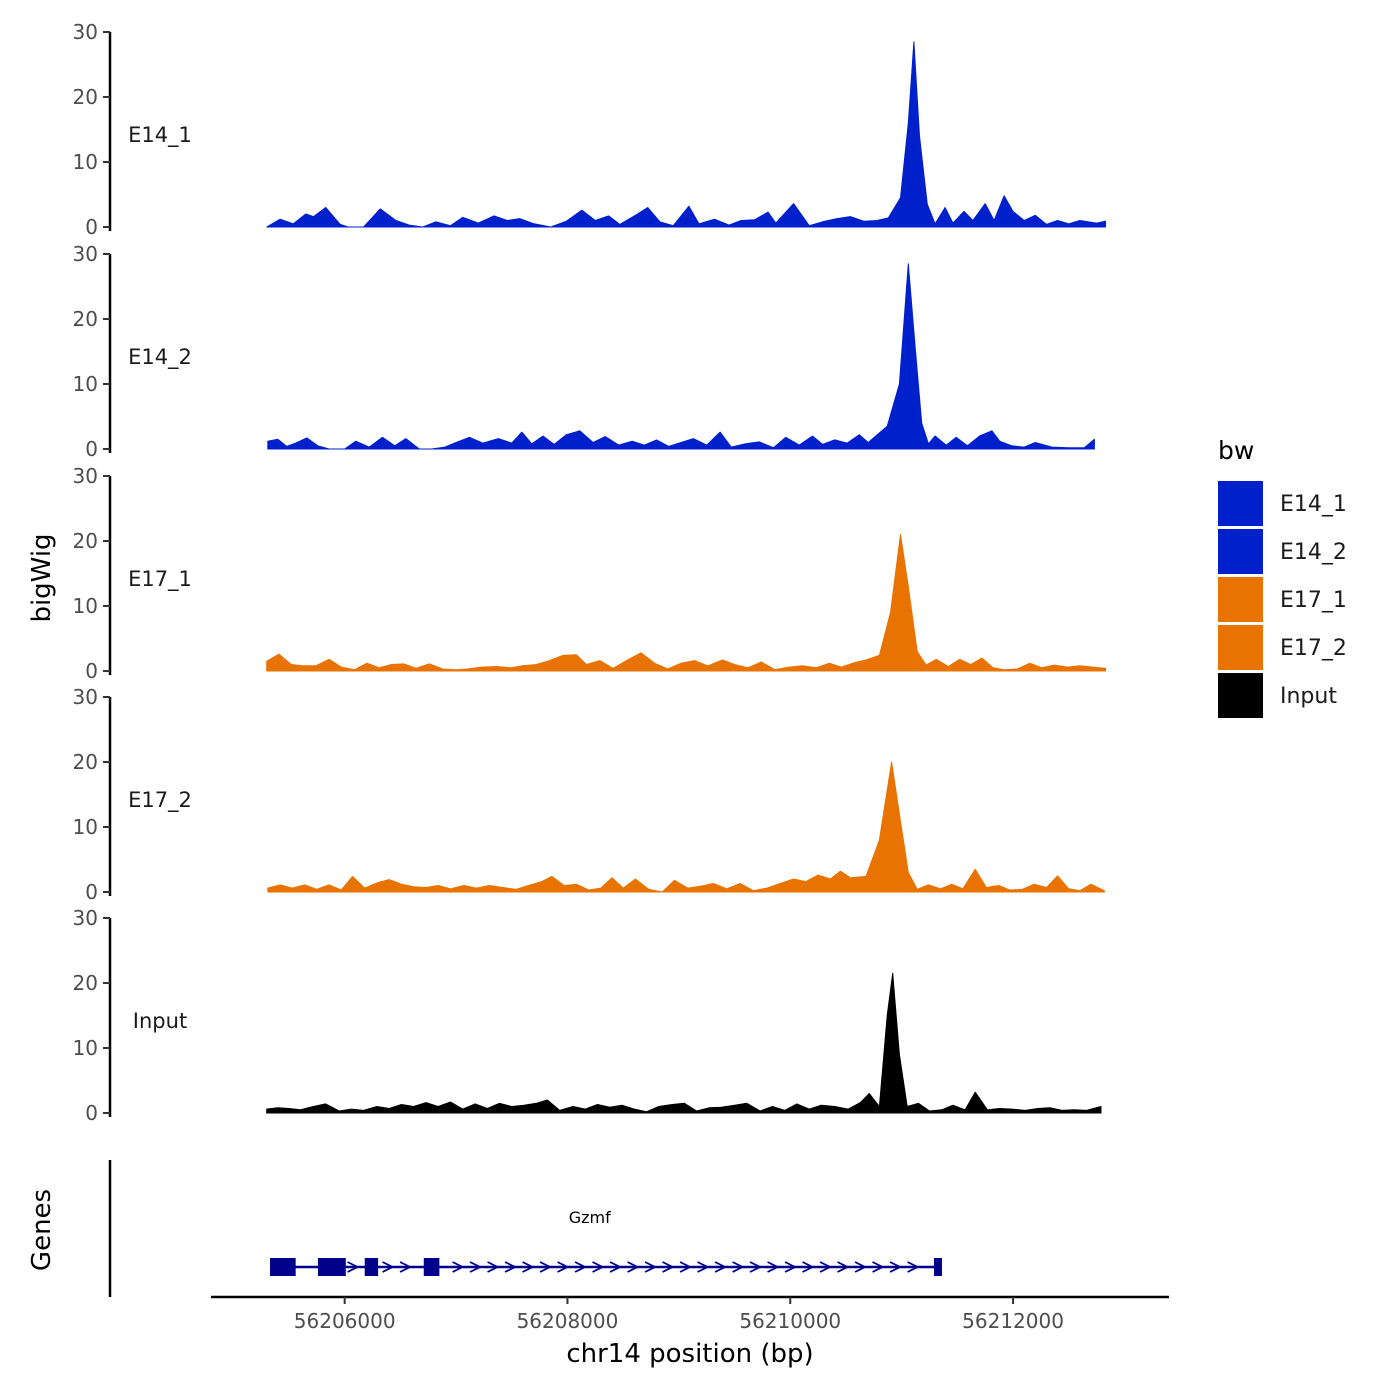 This screenshot has height=1400, width=1400. What do you see at coordinates (345, 1321) in the screenshot?
I see `x-tick-label: 56206000` at bounding box center [345, 1321].